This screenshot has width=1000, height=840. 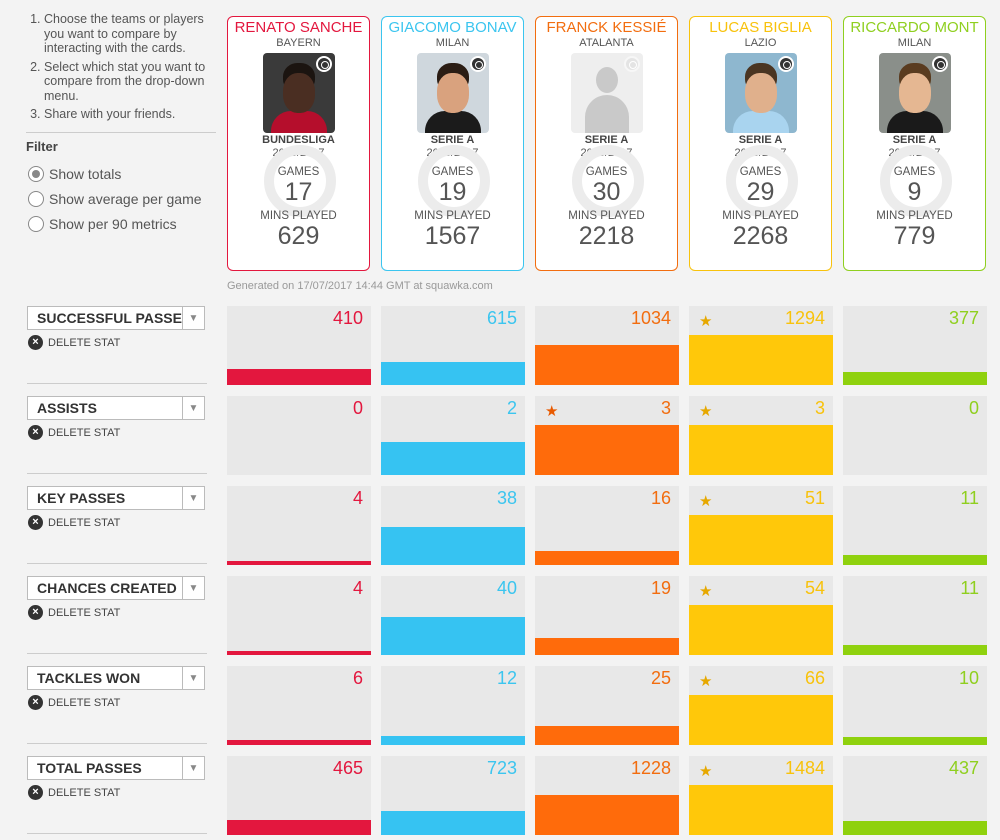 What do you see at coordinates (914, 27) in the screenshot?
I see `player-name: RICCARDO MONT` at bounding box center [914, 27].